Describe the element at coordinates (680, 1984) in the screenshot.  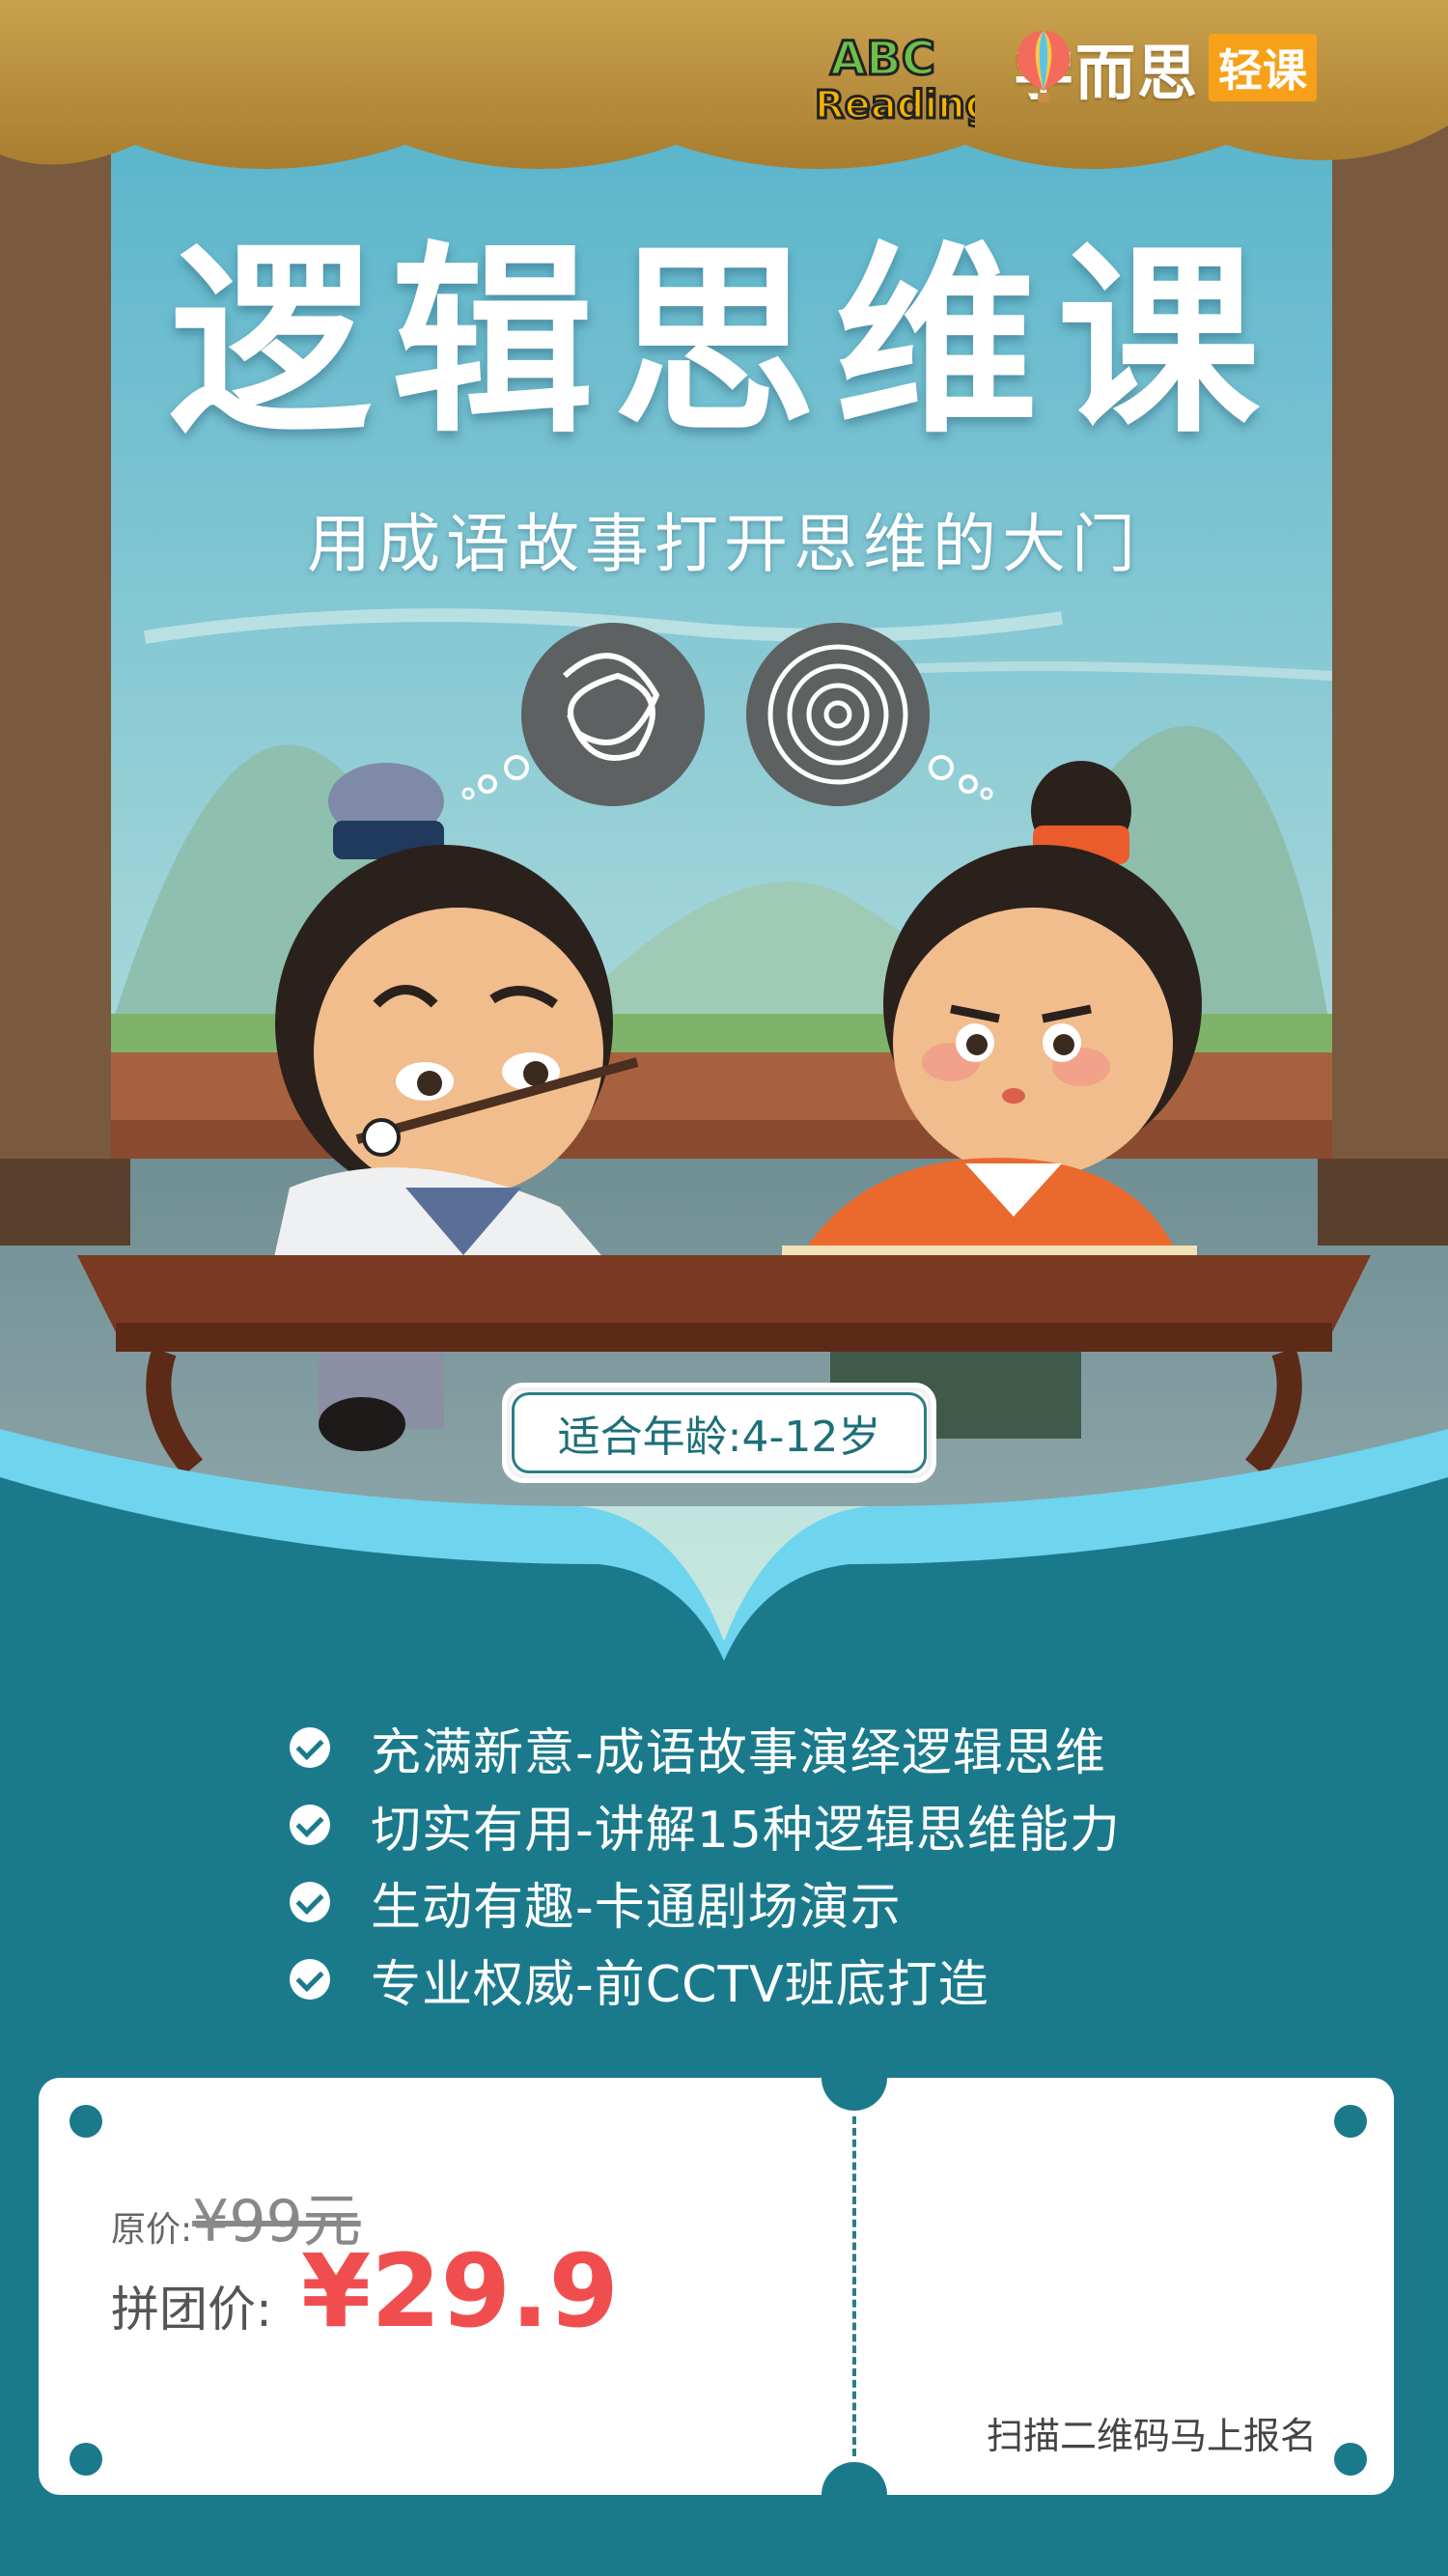
I see `feature-text: 专业权威-前CCTV班底打造` at that location.